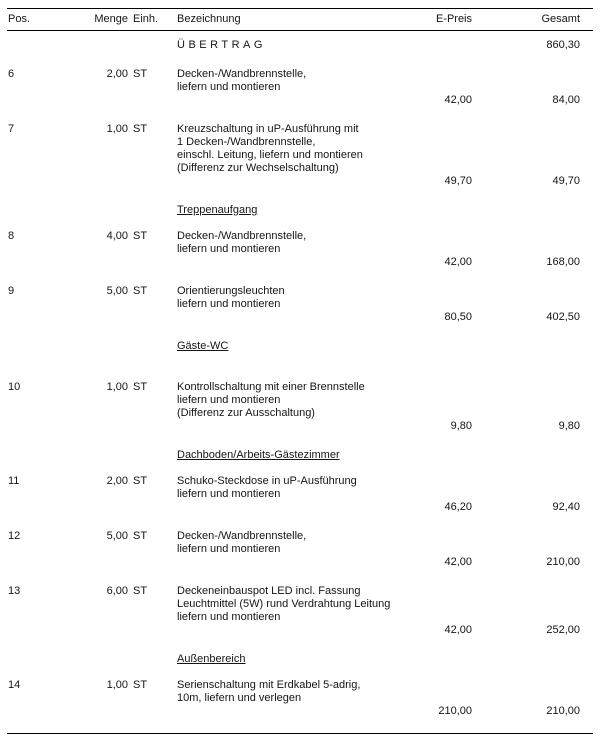 The width and height of the screenshot is (602, 738). What do you see at coordinates (300, 733) in the screenshot?
I see `bottom-rule` at bounding box center [300, 733].